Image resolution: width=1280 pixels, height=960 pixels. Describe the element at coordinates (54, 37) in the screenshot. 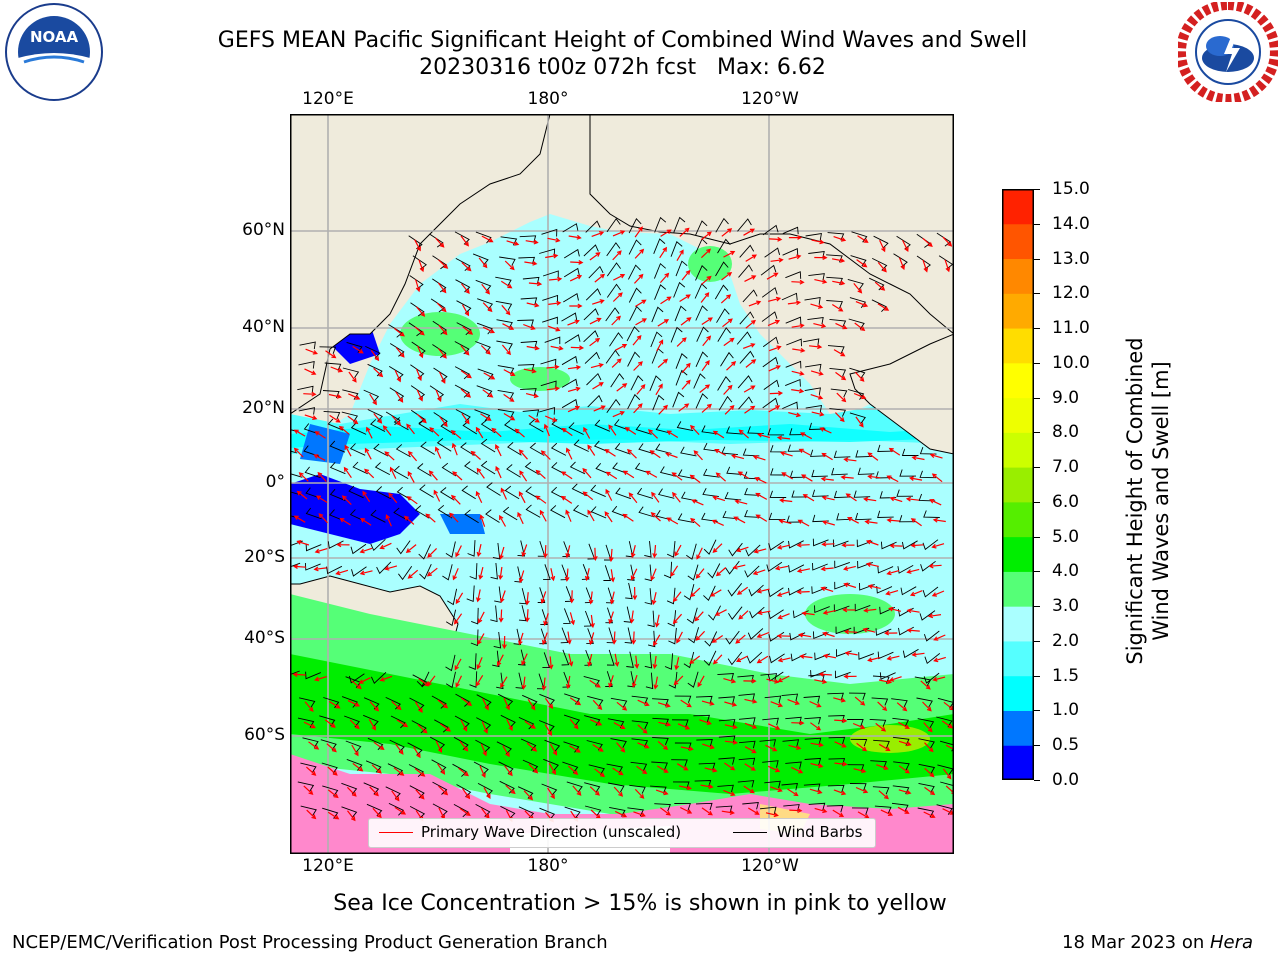

I see `noaa-logo-text: NOAA` at that location.